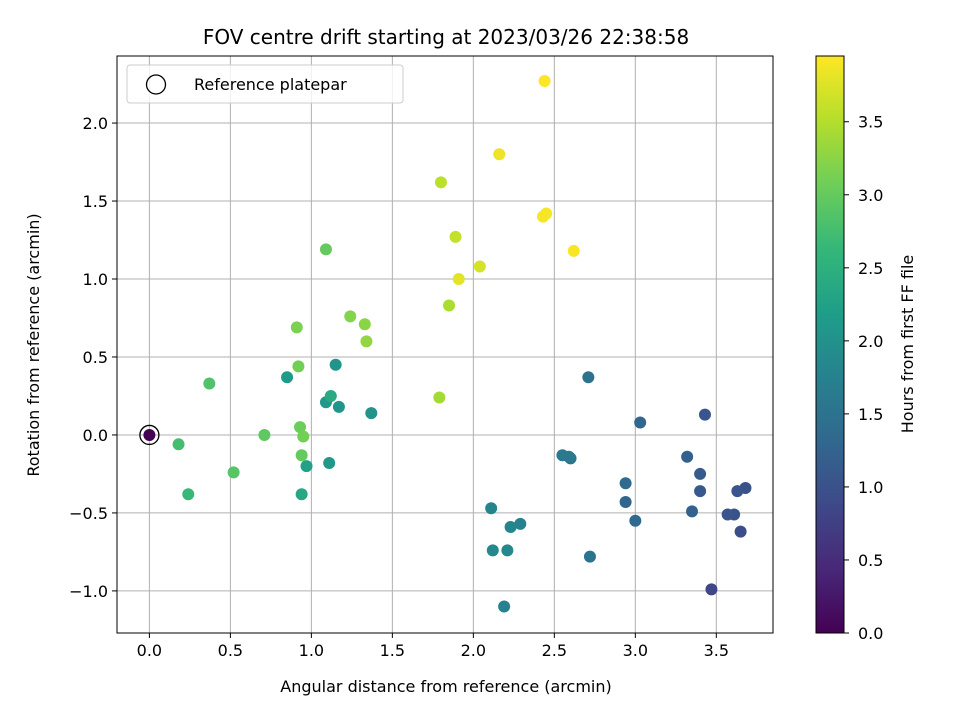 The width and height of the screenshot is (960, 724). What do you see at coordinates (554, 650) in the screenshot?
I see `x-tick-label: 2.5` at bounding box center [554, 650].